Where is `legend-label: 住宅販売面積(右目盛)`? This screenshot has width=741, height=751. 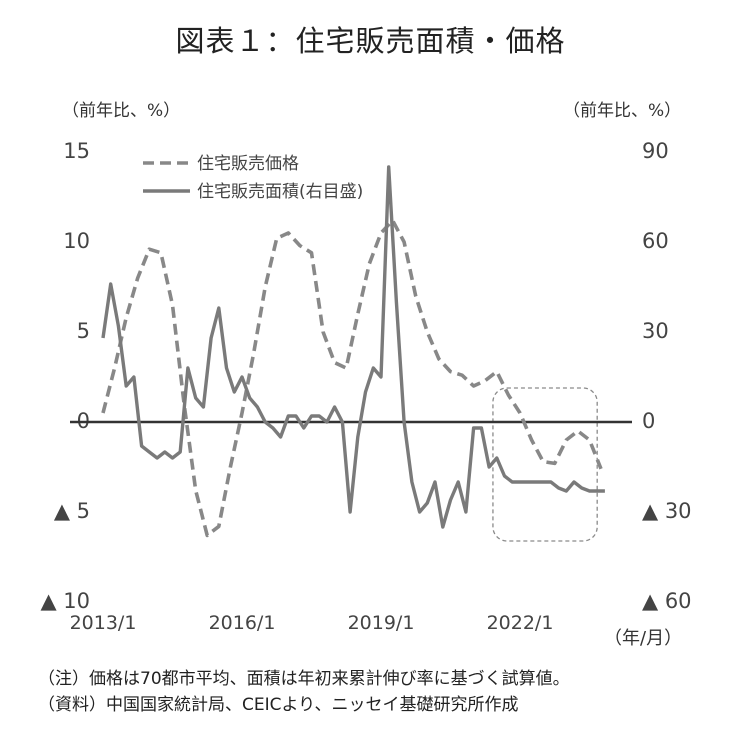
legend-label: 住宅販売面積(右目盛) is located at coordinates (280, 192).